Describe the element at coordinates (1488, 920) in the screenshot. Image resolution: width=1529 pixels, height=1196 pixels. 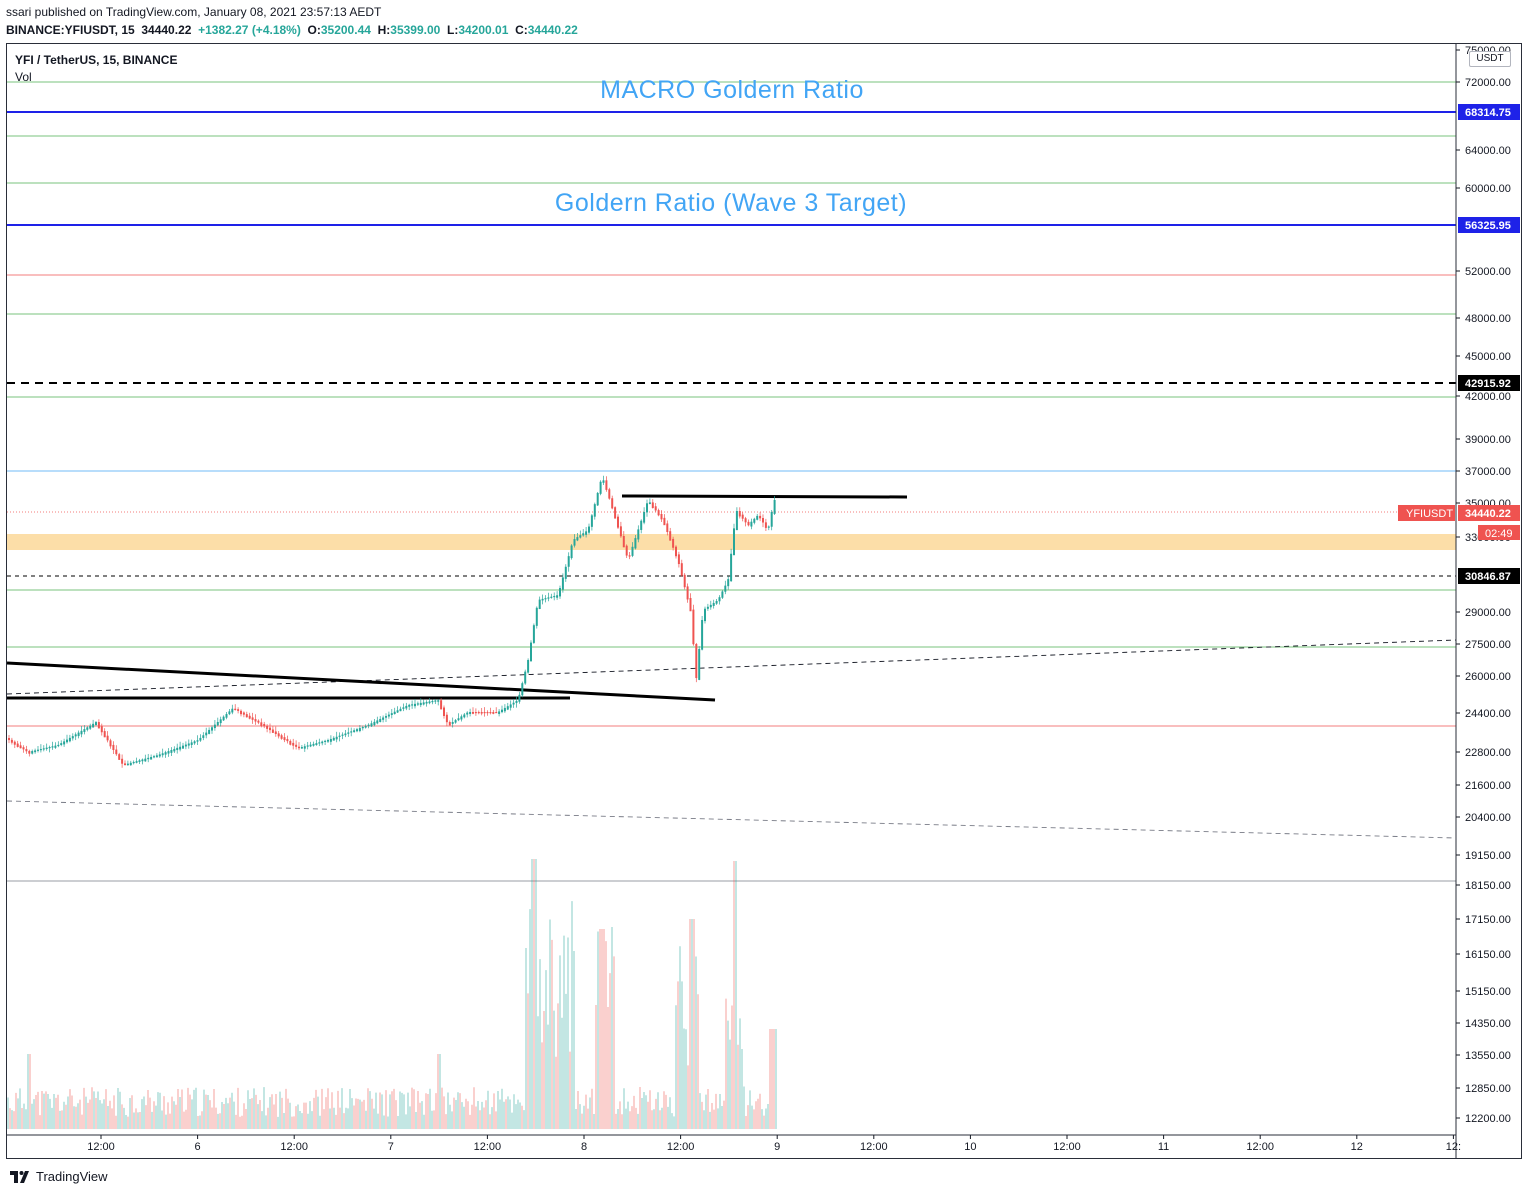
I see `price-tick-label: 17150.00` at that location.